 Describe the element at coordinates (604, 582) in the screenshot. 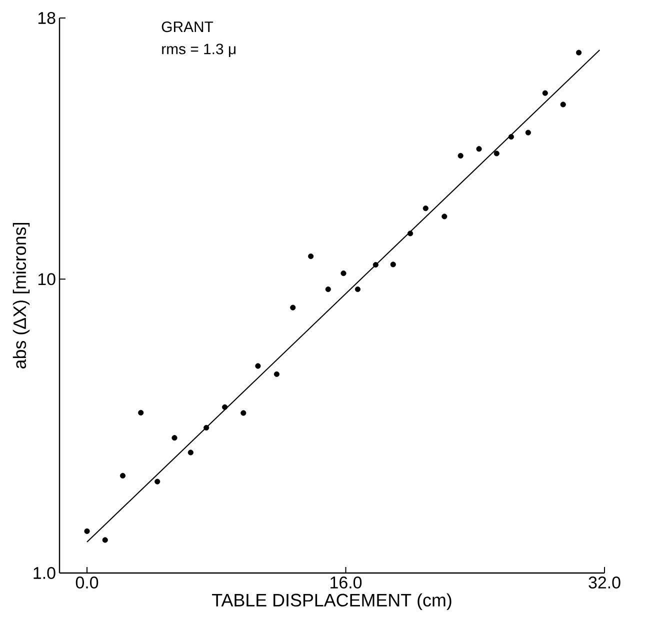

I see `x-tick-label: 32.0` at that location.